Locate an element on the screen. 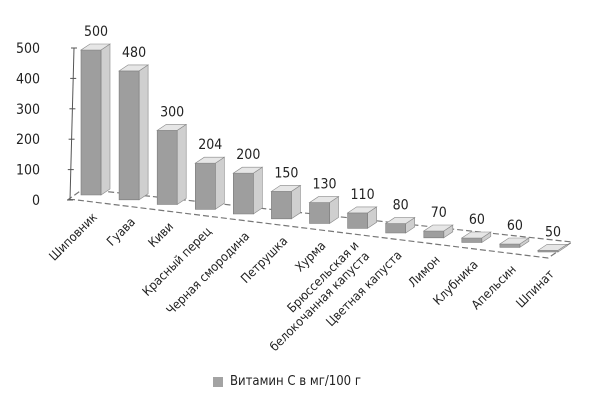 Image resolution: width=595 pixels, height=406 pixels. legend-label: Витамин С в мг/100 г is located at coordinates (295, 381).